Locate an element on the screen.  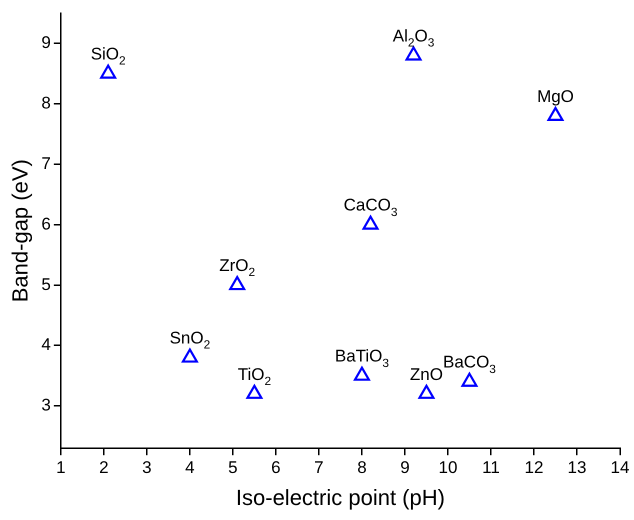
annotation: MgO is located at coordinates (555, 96).